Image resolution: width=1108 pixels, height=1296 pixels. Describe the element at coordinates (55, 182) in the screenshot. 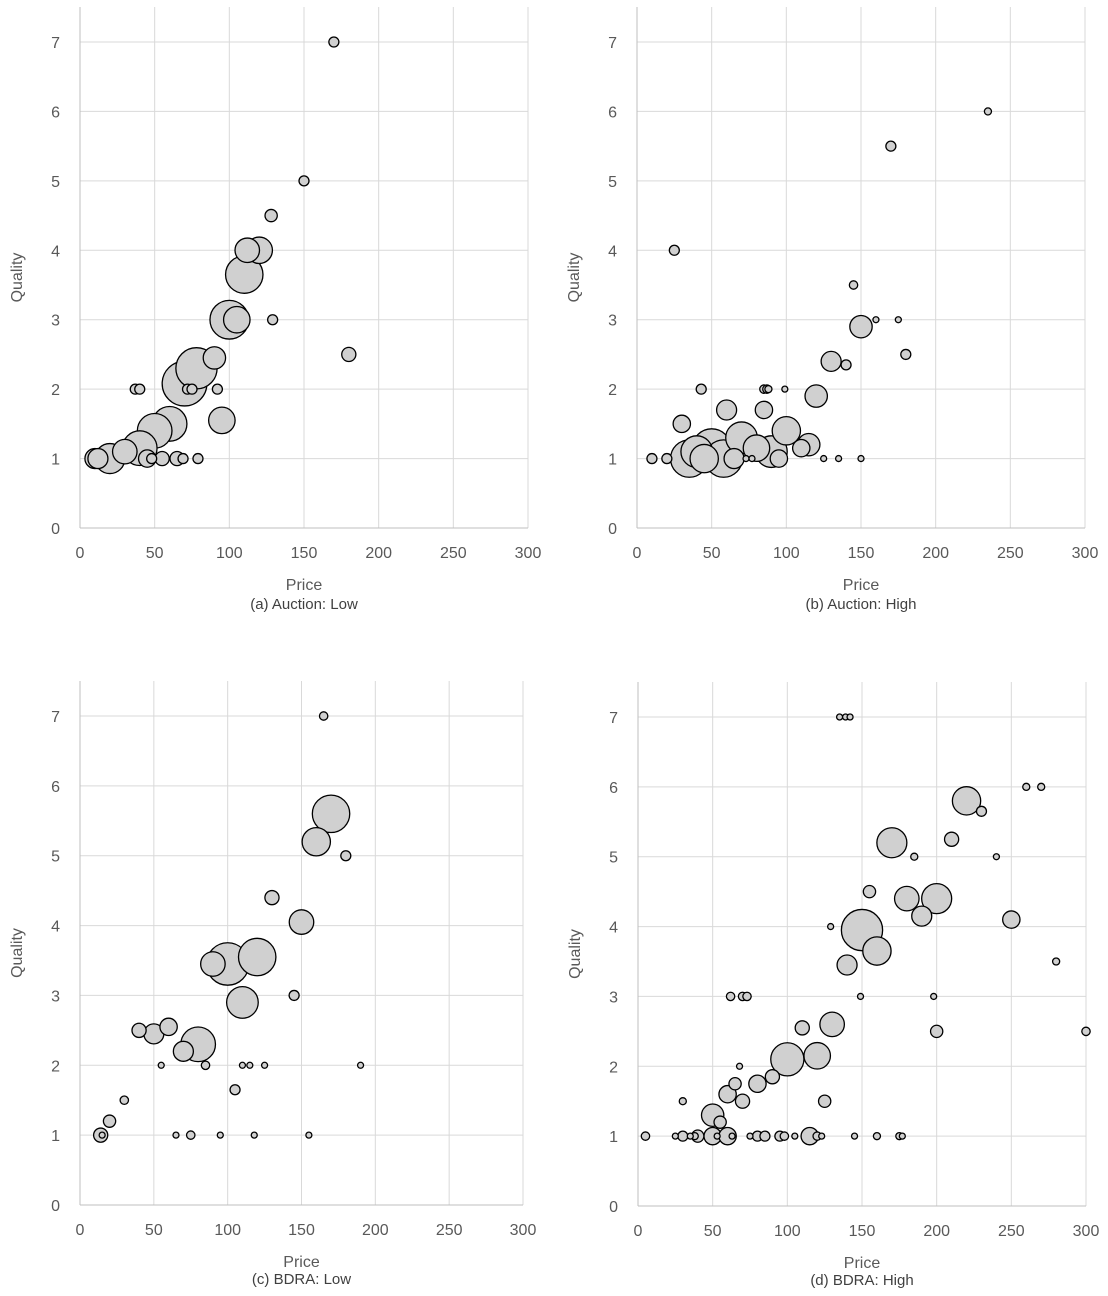

I see `chart-a-y-tick-label: 5` at that location.